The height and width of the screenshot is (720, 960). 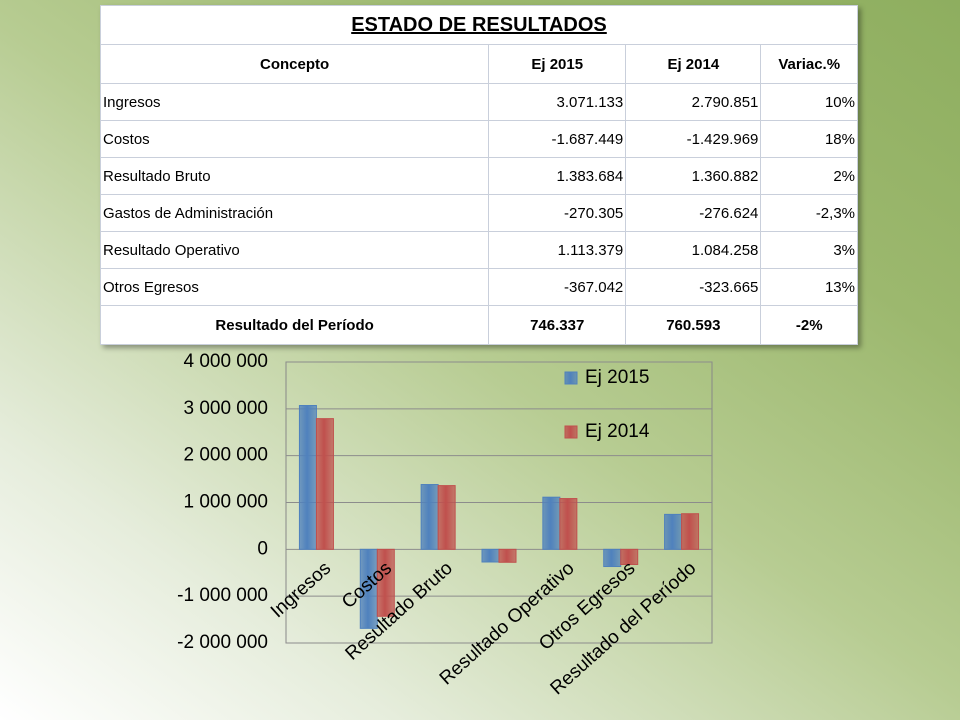 What do you see at coordinates (262, 548) in the screenshot?
I see `y-tick-label: 0` at bounding box center [262, 548].